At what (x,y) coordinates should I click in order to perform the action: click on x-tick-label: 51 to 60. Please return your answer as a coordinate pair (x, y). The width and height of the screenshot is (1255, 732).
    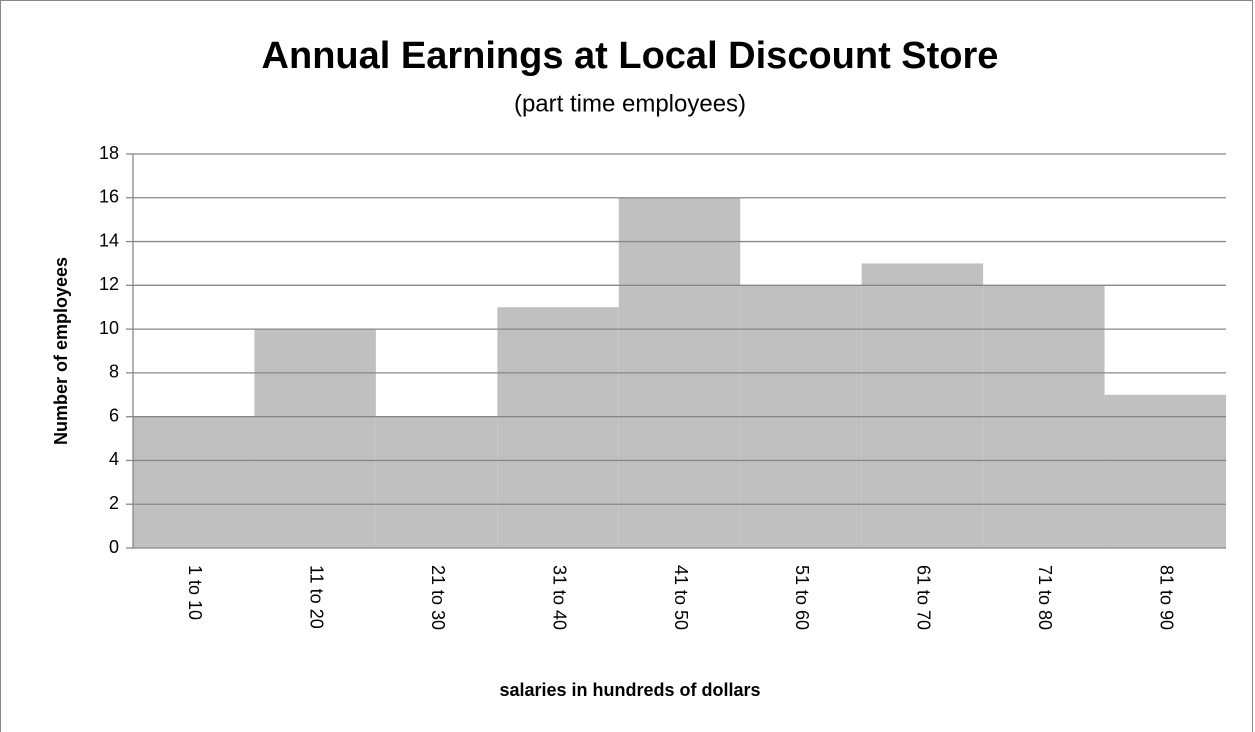
    Looking at the image, I should click on (802, 597).